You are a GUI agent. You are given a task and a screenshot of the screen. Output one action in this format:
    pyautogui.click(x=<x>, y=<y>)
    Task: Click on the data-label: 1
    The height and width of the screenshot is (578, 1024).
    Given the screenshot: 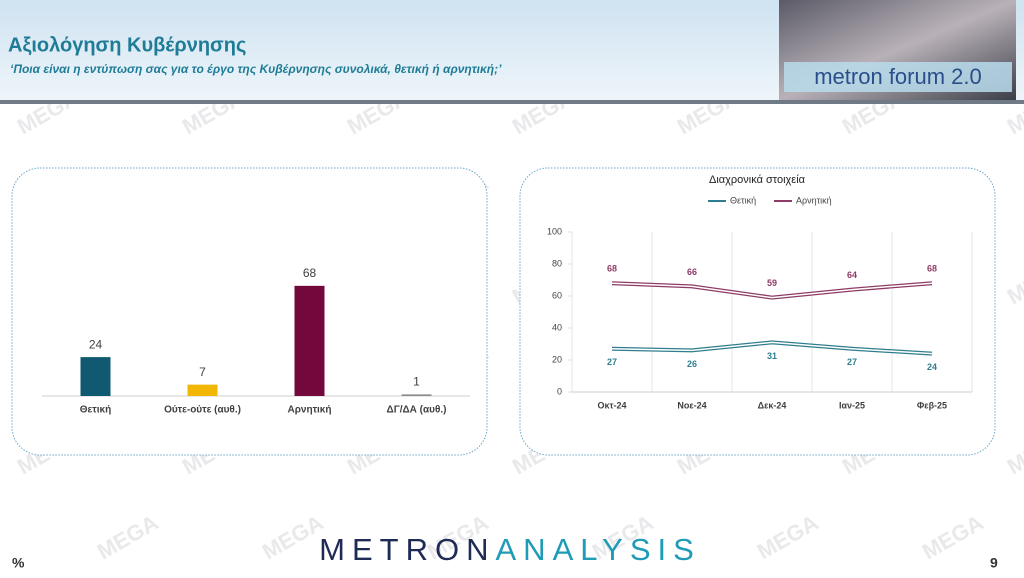 What is the action you would take?
    pyautogui.click(x=416, y=382)
    